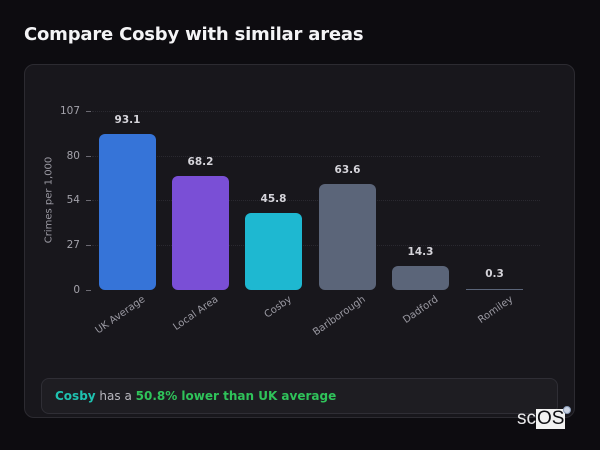 The image size is (600, 450). I want to click on y-tick-label: 0, so click(76, 290).